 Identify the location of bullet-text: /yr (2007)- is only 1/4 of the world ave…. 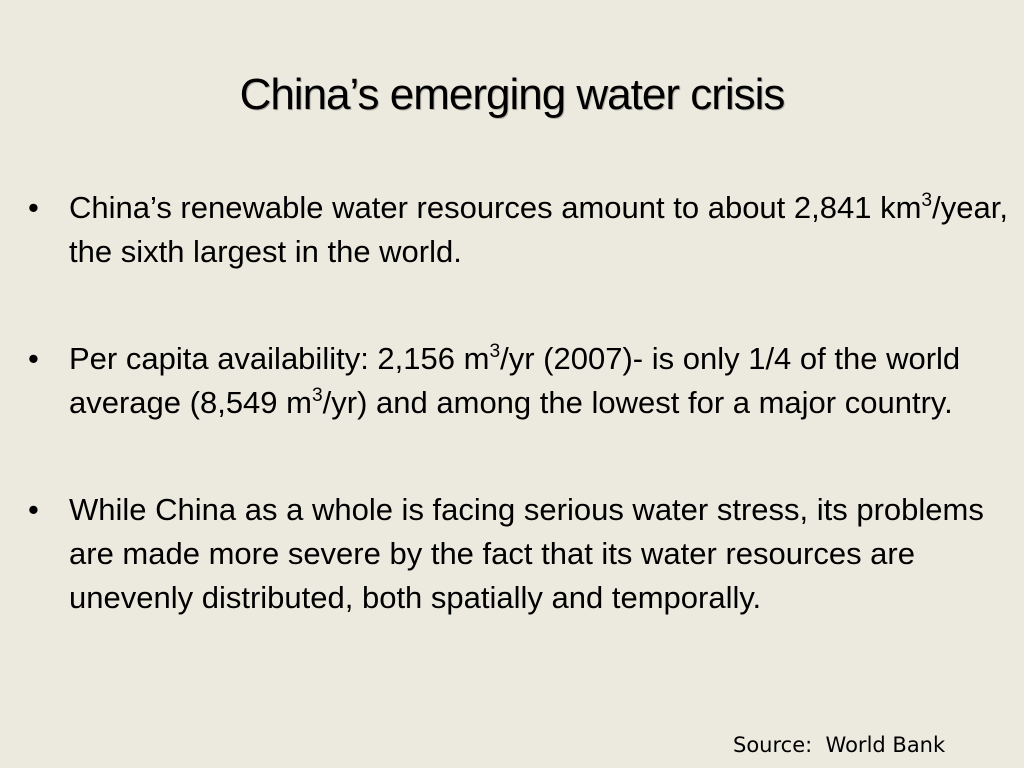
(515, 380).